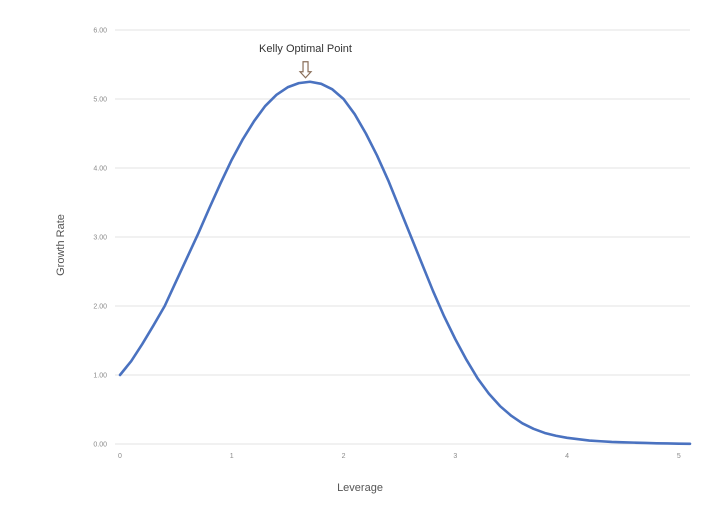 The height and width of the screenshot is (518, 719). What do you see at coordinates (61, 245) in the screenshot?
I see `y-axis-title: Growth Rate` at bounding box center [61, 245].